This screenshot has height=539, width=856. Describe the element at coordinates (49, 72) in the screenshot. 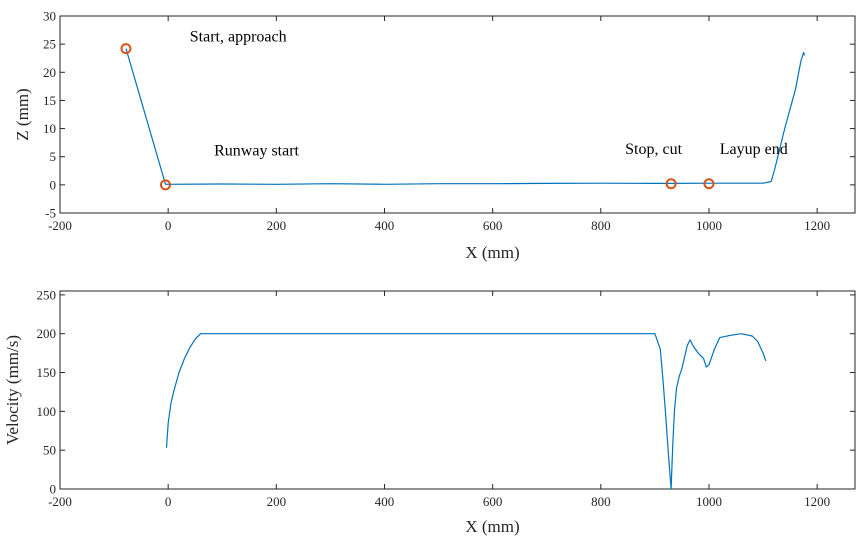

I see `y-tick-label: 20` at that location.